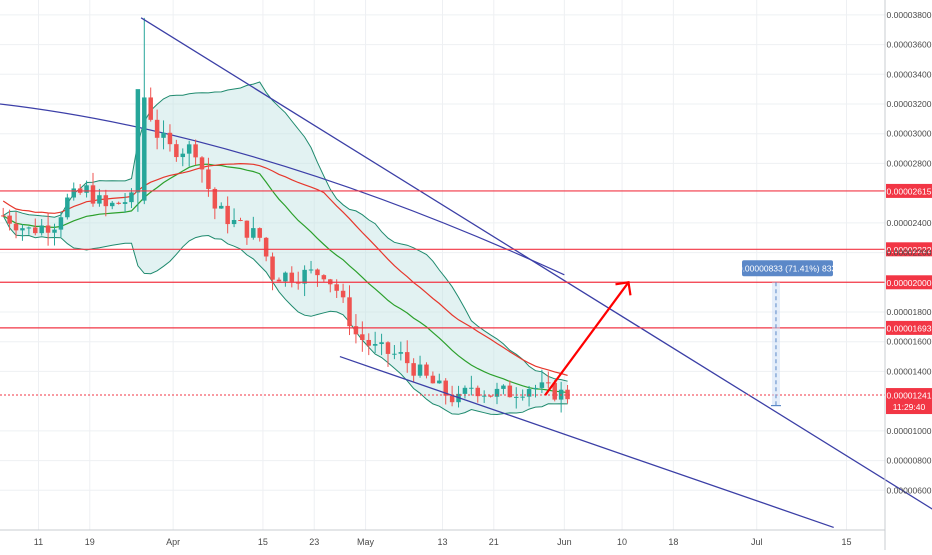  I want to click on level-price-label: 0.00002222, so click(909, 250).